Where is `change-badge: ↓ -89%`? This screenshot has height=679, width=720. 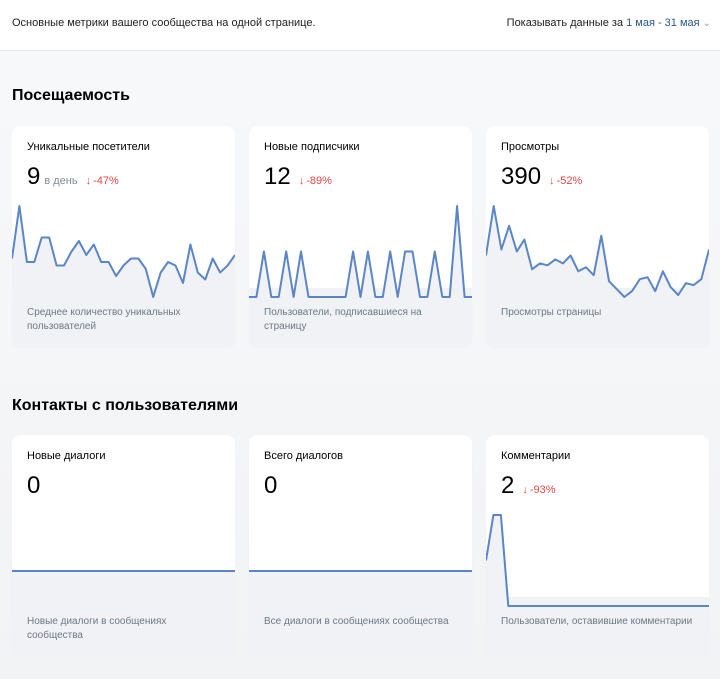
change-badge: ↓ -89% is located at coordinates (315, 181).